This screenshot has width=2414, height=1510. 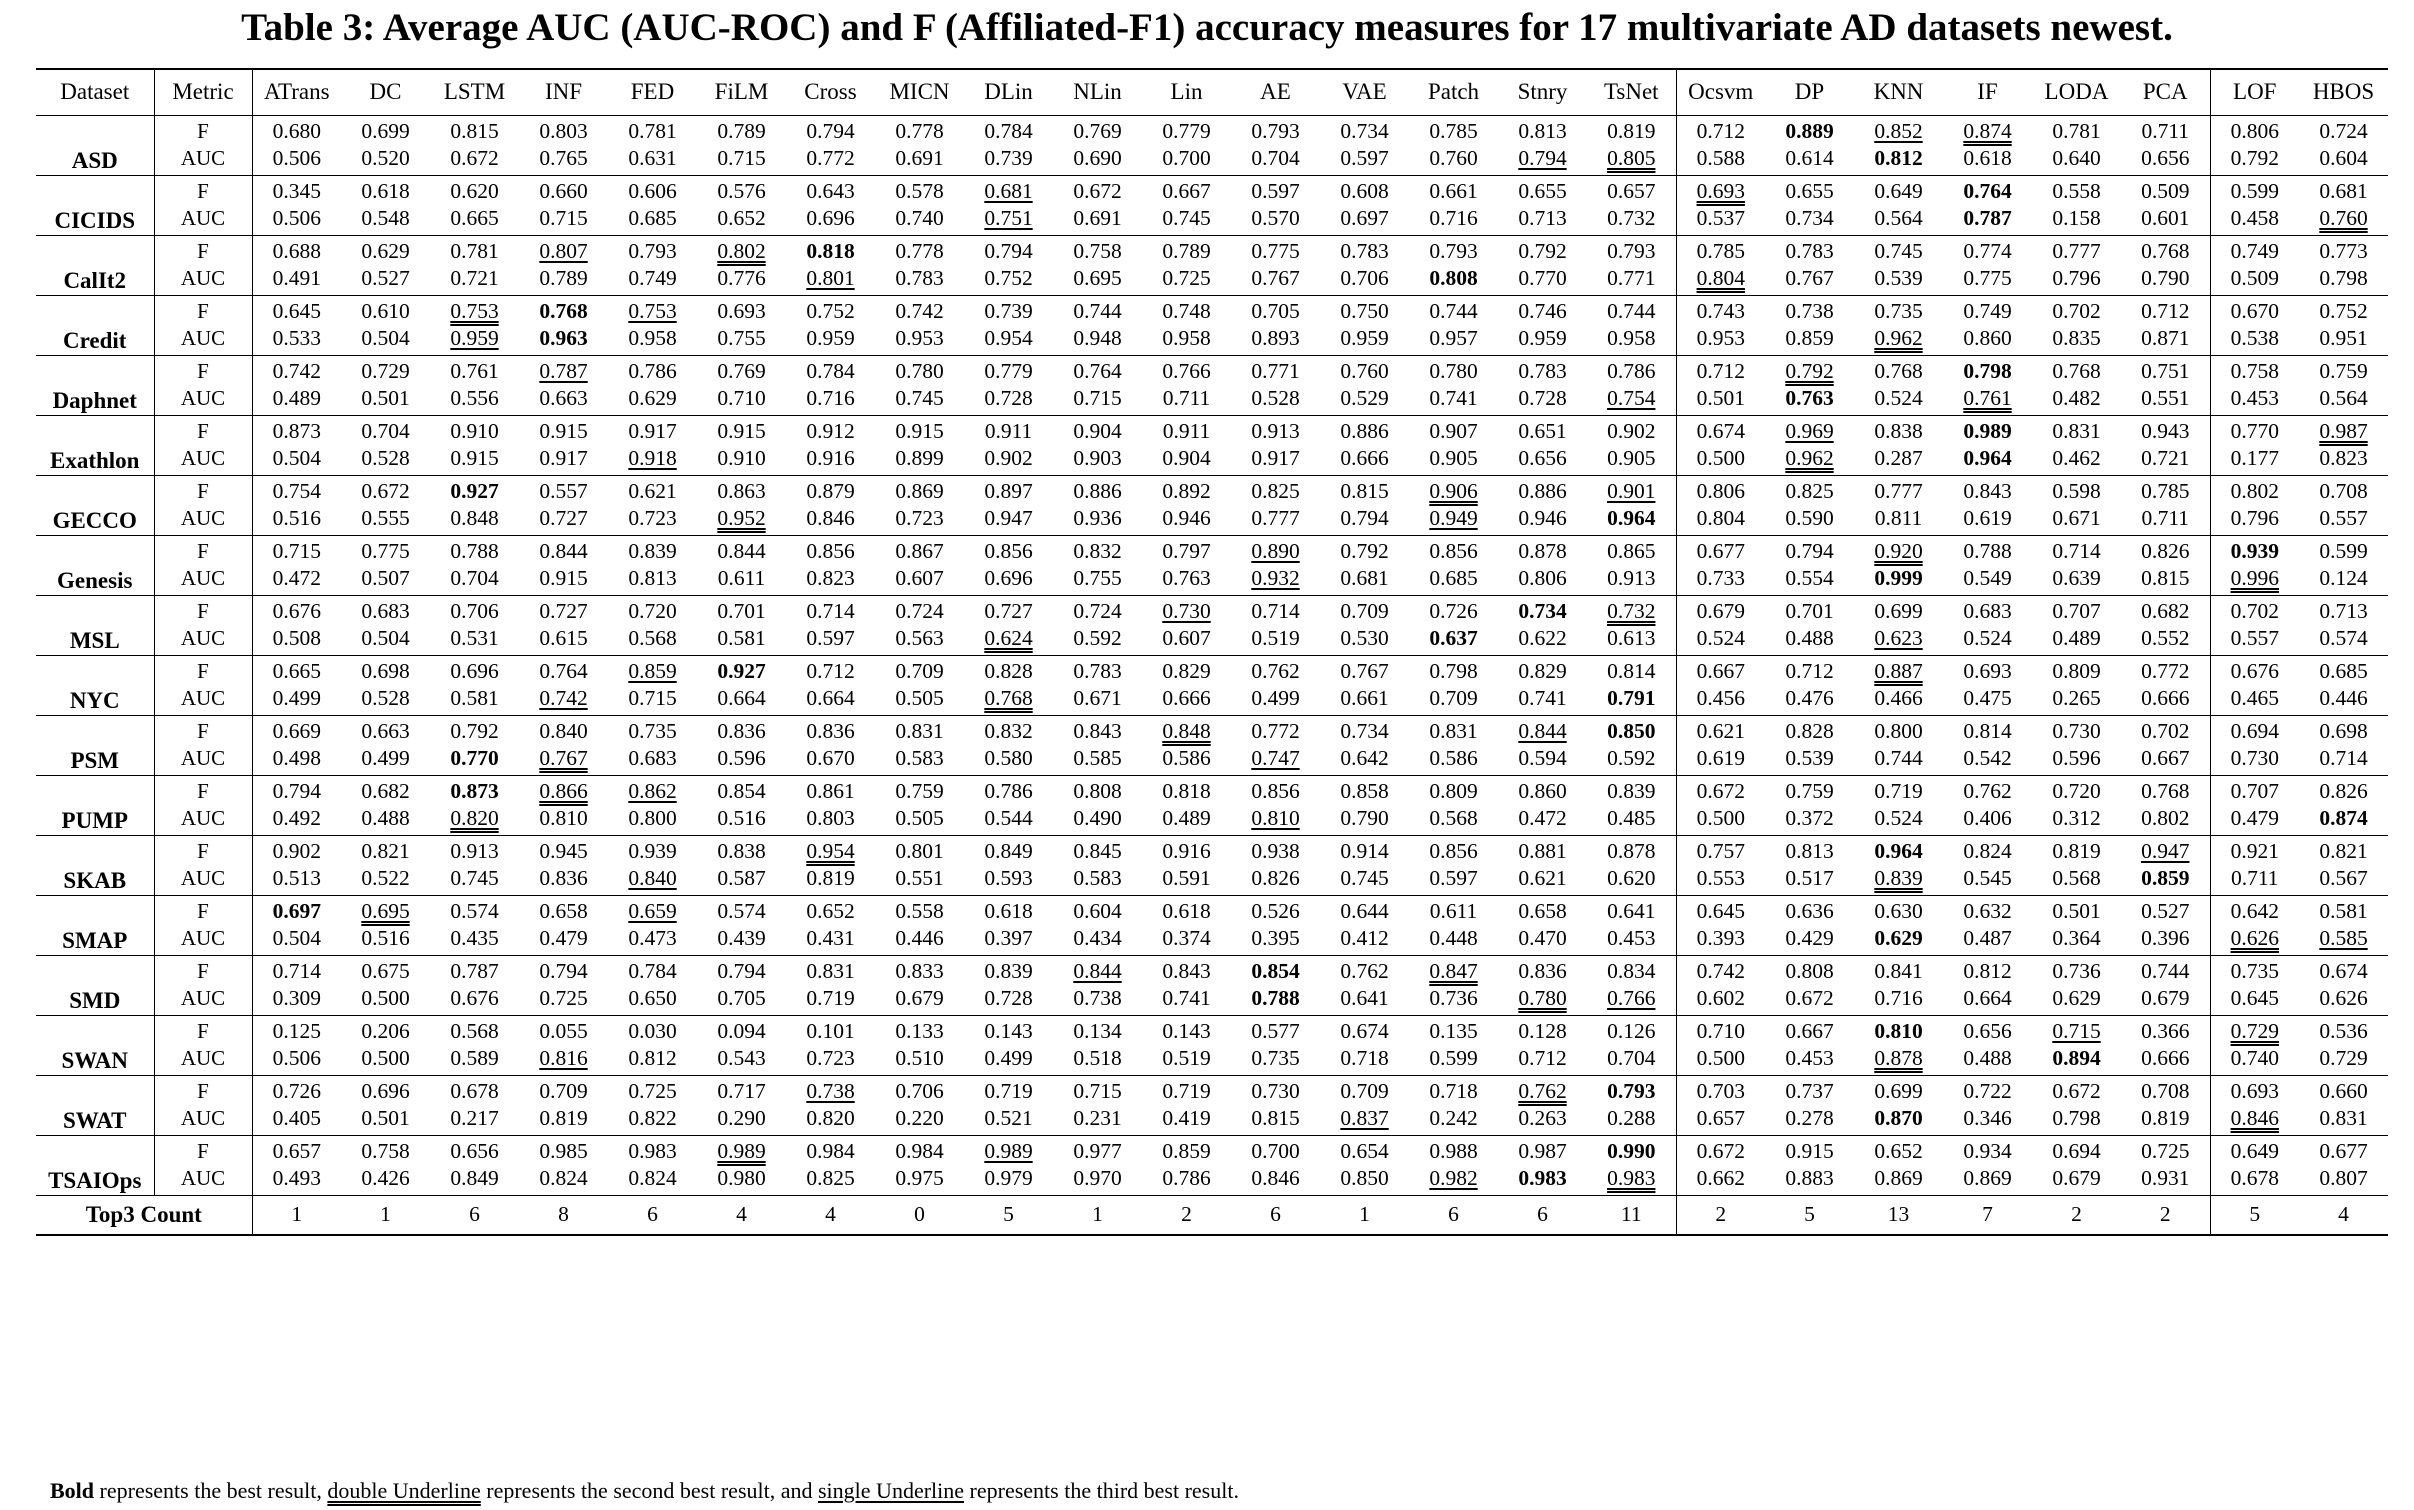 What do you see at coordinates (741, 611) in the screenshot?
I see `cell-value: 0.701` at bounding box center [741, 611].